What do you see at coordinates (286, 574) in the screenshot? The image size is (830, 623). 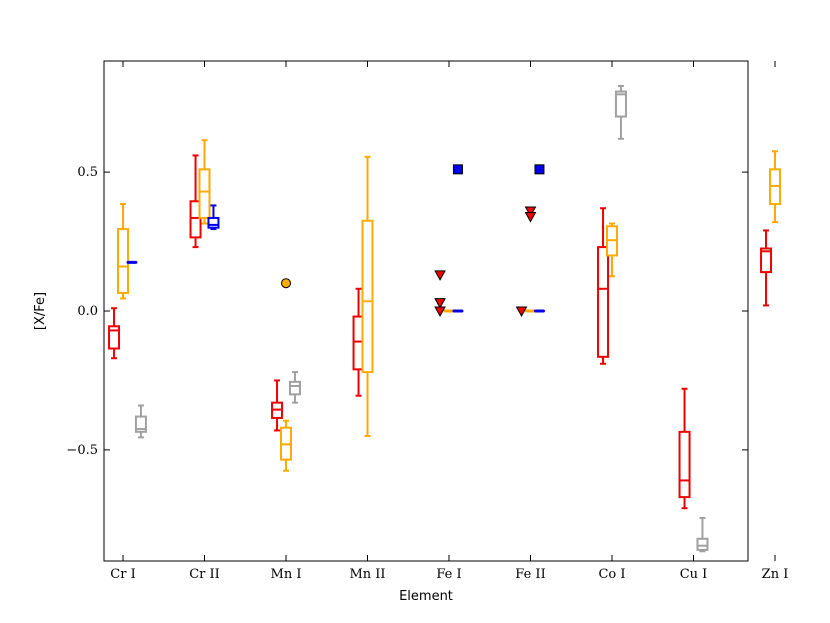 I see `x-tick-label: Mn I` at bounding box center [286, 574].